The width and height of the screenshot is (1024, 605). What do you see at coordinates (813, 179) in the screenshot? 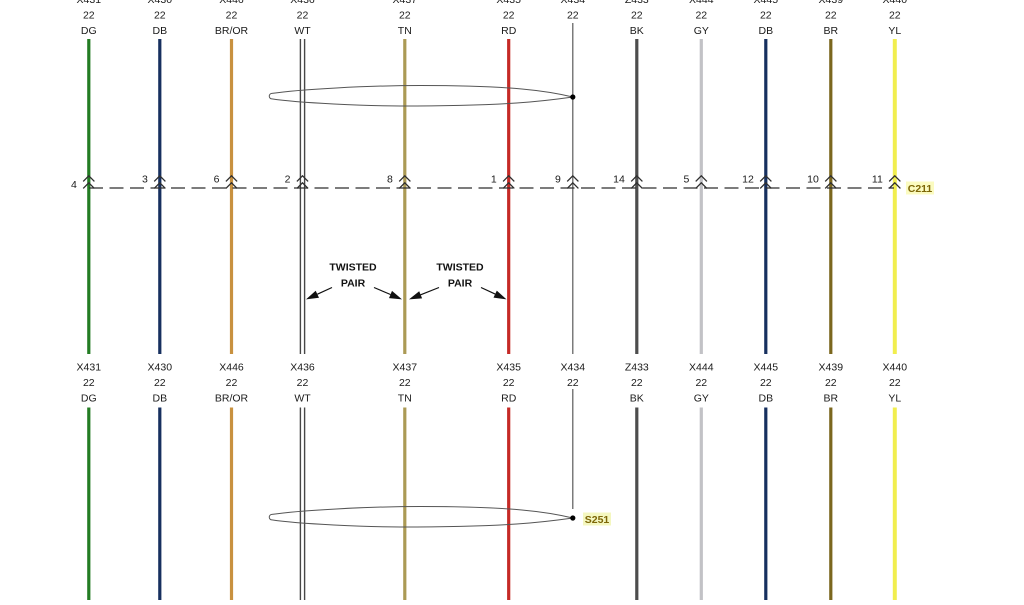
I see `svg-text: 10` at bounding box center [813, 179].